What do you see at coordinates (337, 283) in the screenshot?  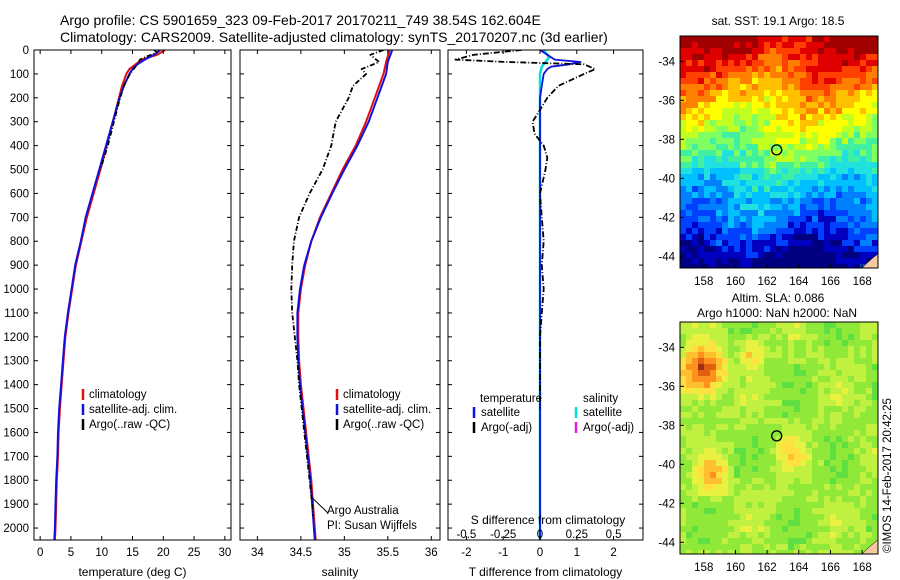 I see `series-line-argo-raw-qc-` at bounding box center [337, 283].